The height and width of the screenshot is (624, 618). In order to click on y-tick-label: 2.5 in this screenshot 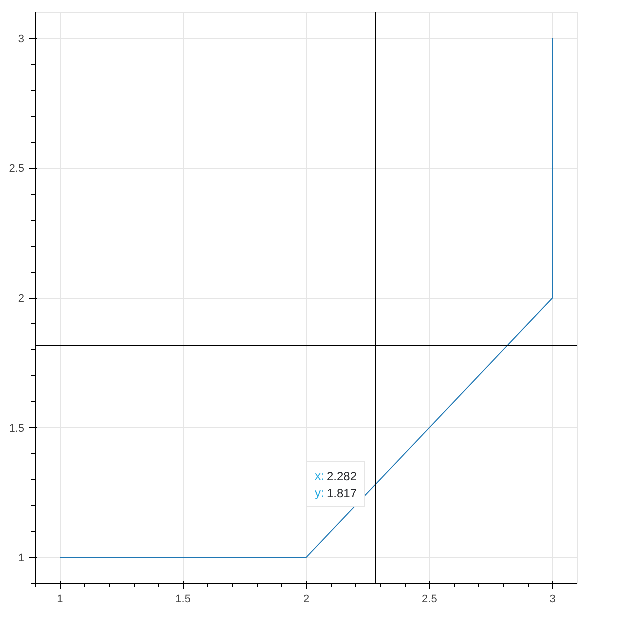, I will do `click(17, 169)`.